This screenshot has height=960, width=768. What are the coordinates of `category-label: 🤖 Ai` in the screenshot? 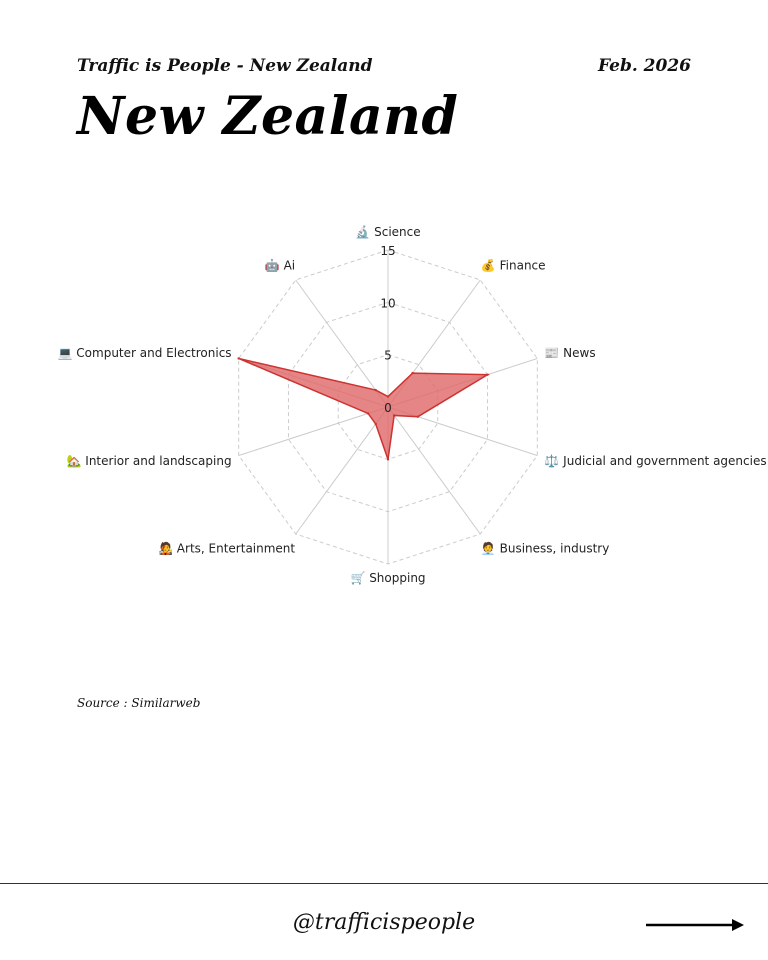 It's located at (280, 265).